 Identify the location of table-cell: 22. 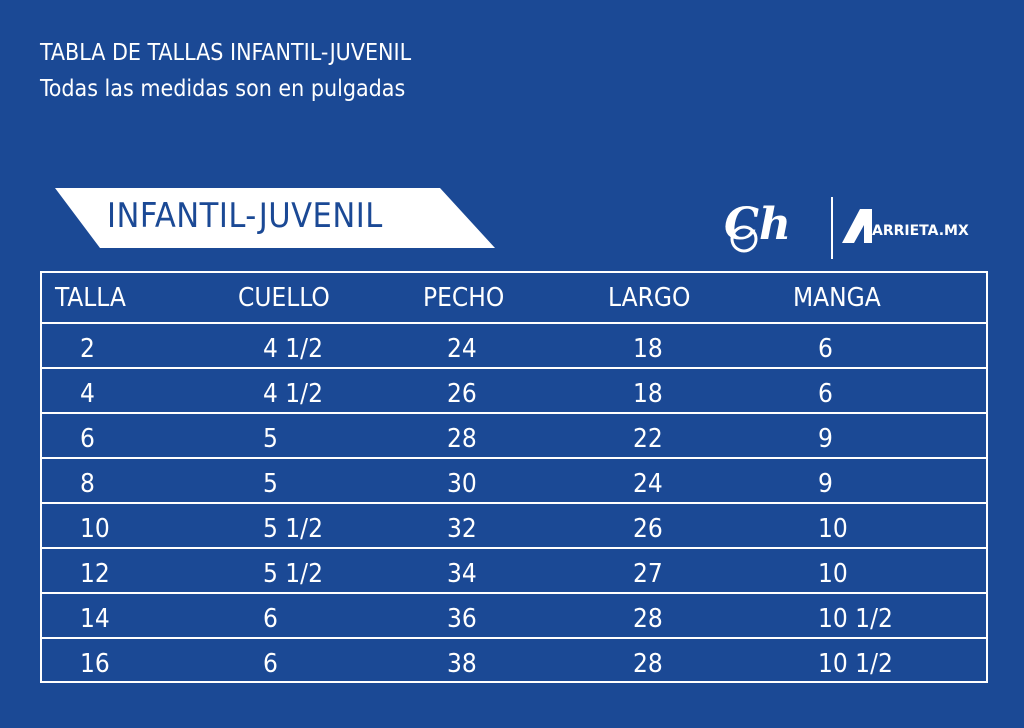
(648, 439).